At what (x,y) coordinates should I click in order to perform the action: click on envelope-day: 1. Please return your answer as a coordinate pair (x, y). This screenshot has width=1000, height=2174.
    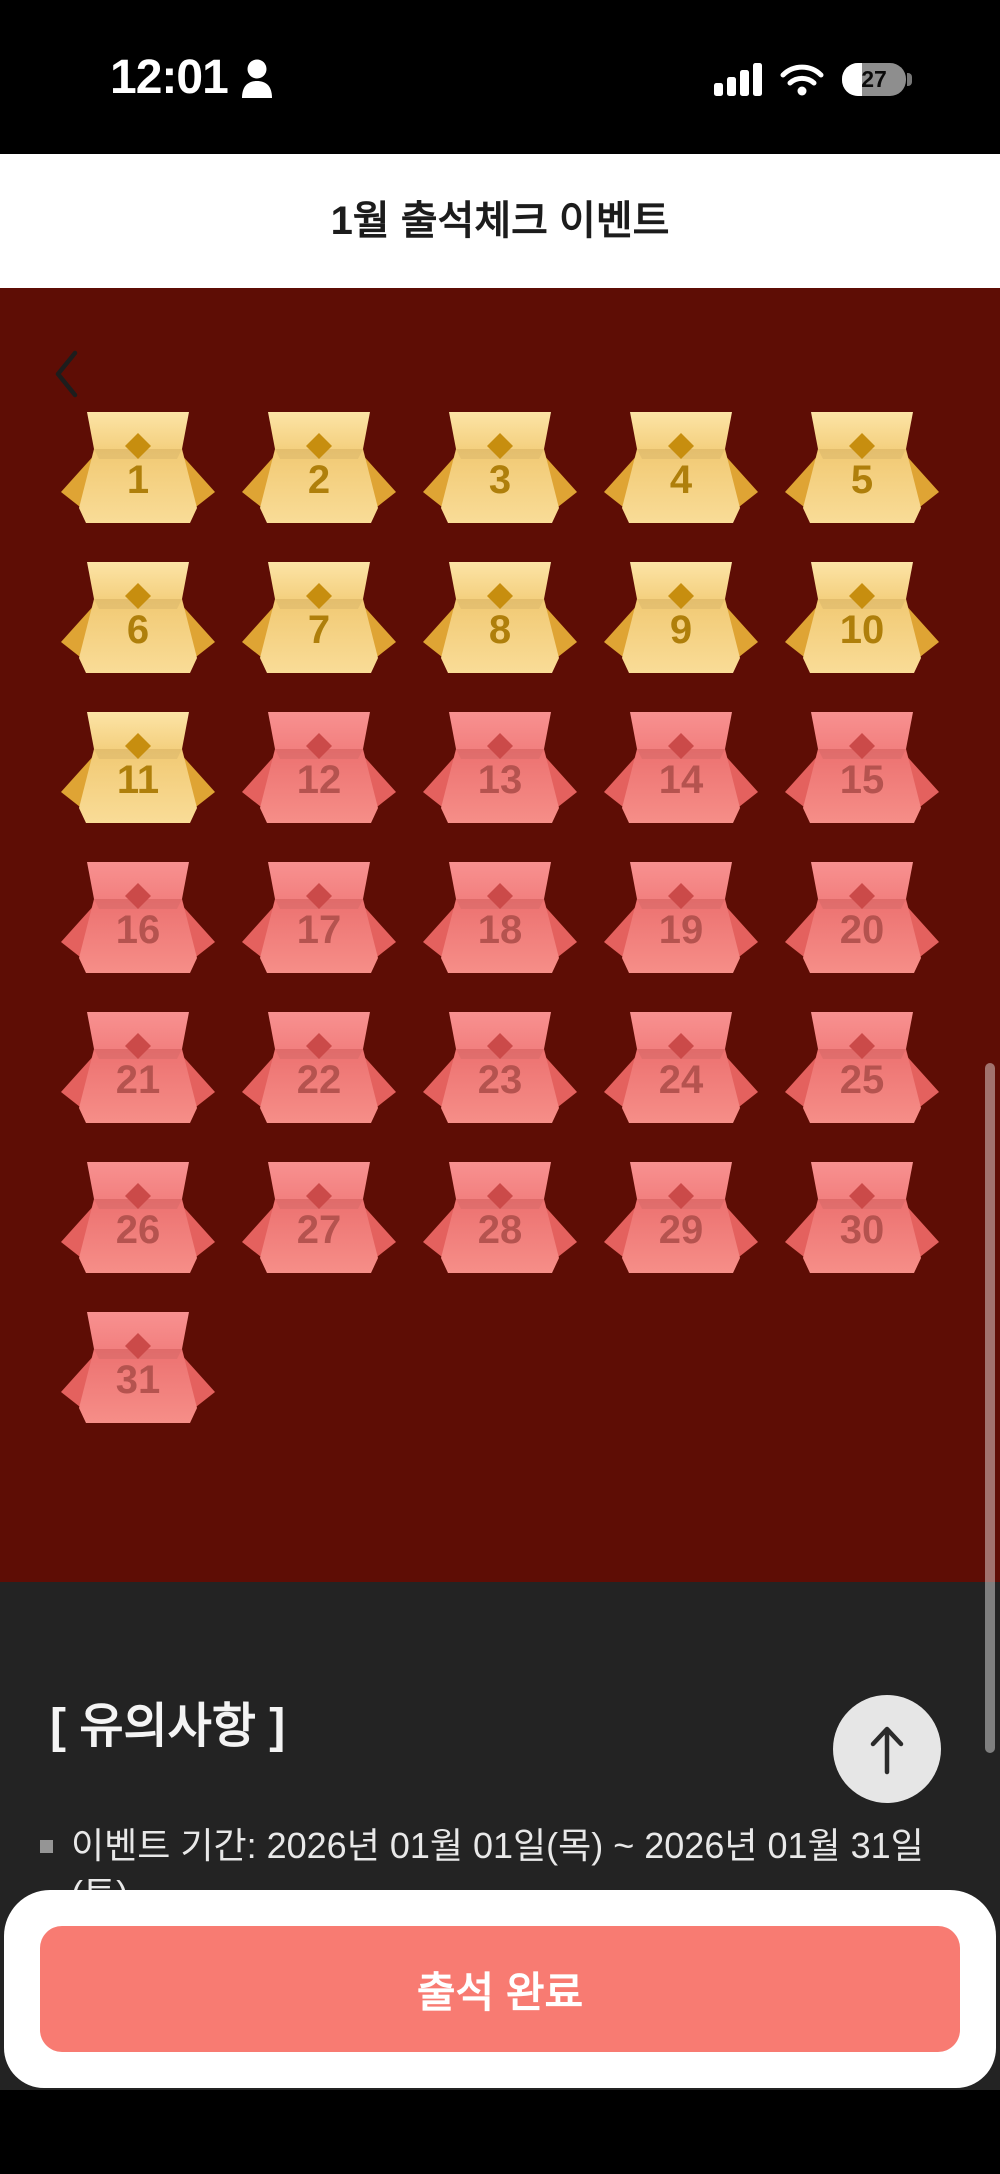
    Looking at the image, I should click on (138, 467).